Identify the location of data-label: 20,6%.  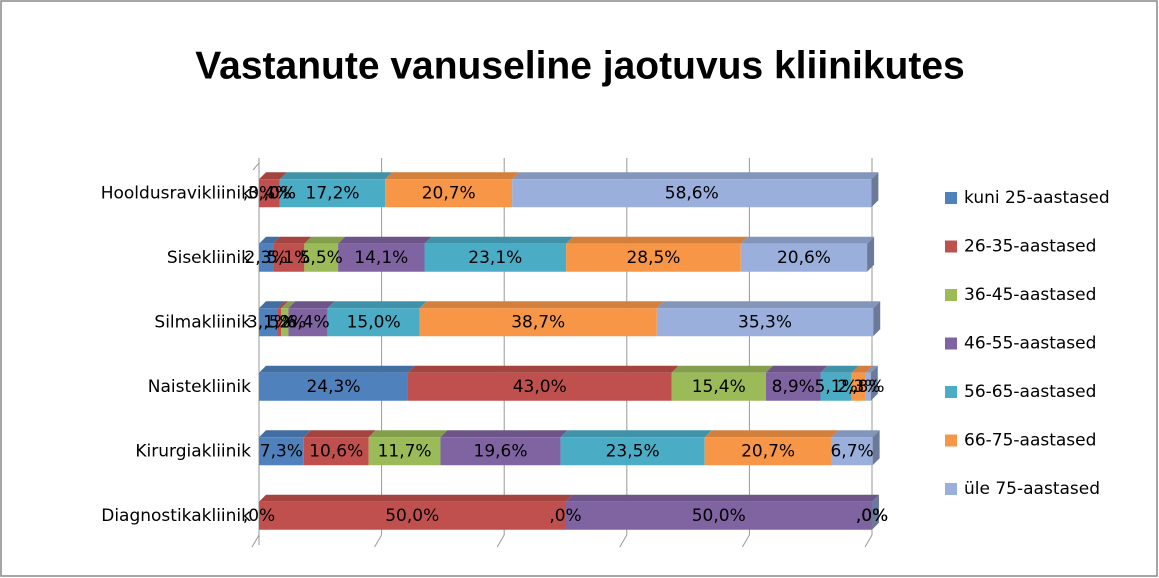
(804, 258).